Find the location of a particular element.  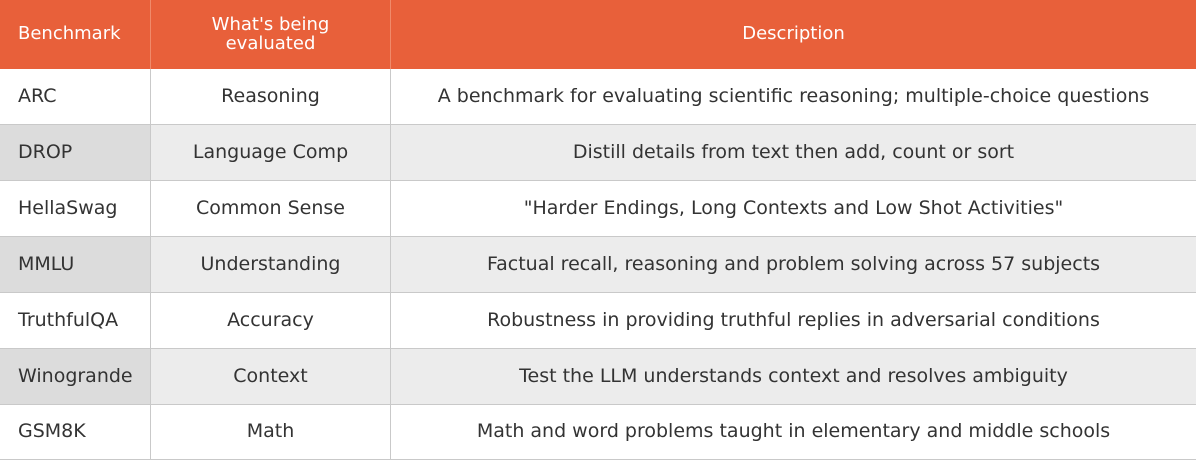

benchmark-cell: TruthfulQA is located at coordinates (75, 320).